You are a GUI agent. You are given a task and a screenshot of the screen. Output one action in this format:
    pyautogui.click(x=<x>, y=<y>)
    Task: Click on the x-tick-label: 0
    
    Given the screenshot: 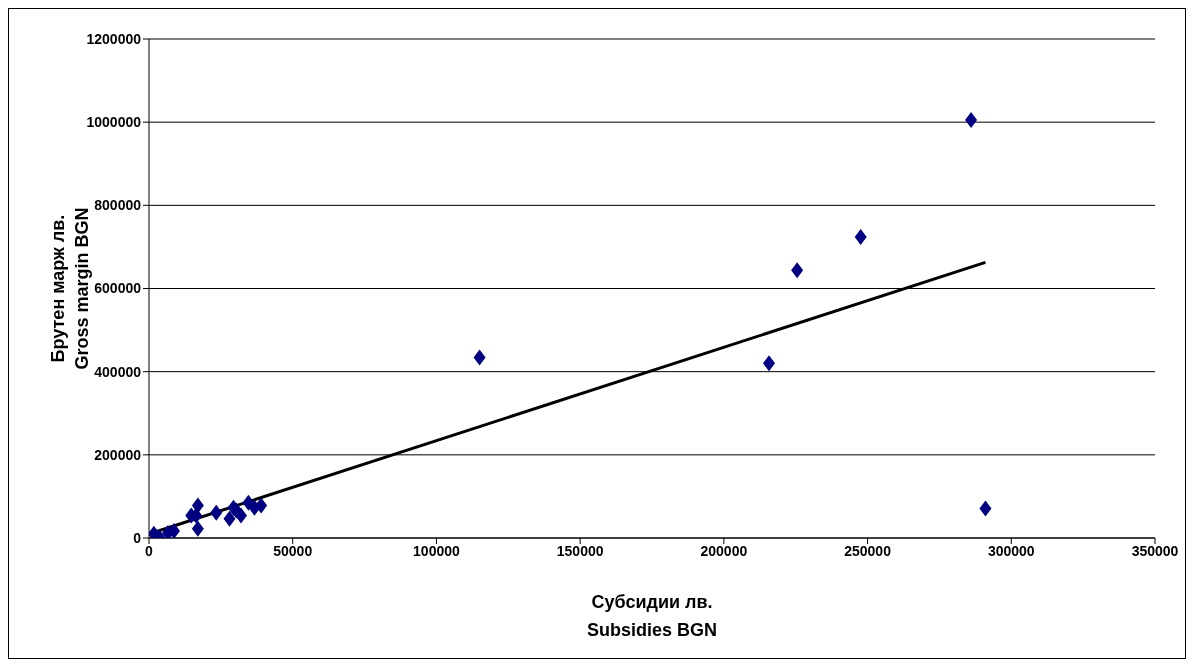 What is the action you would take?
    pyautogui.click(x=149, y=550)
    